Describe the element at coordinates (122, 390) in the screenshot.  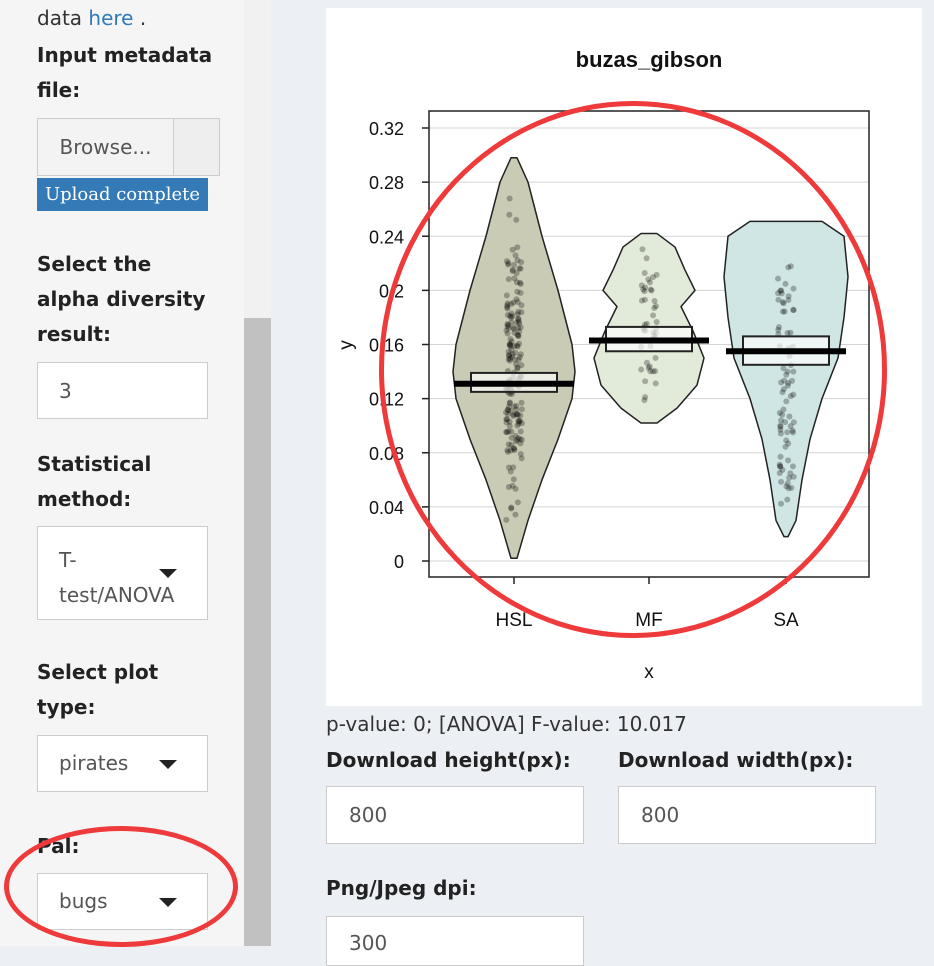
I see `alpha-input: 3` at that location.